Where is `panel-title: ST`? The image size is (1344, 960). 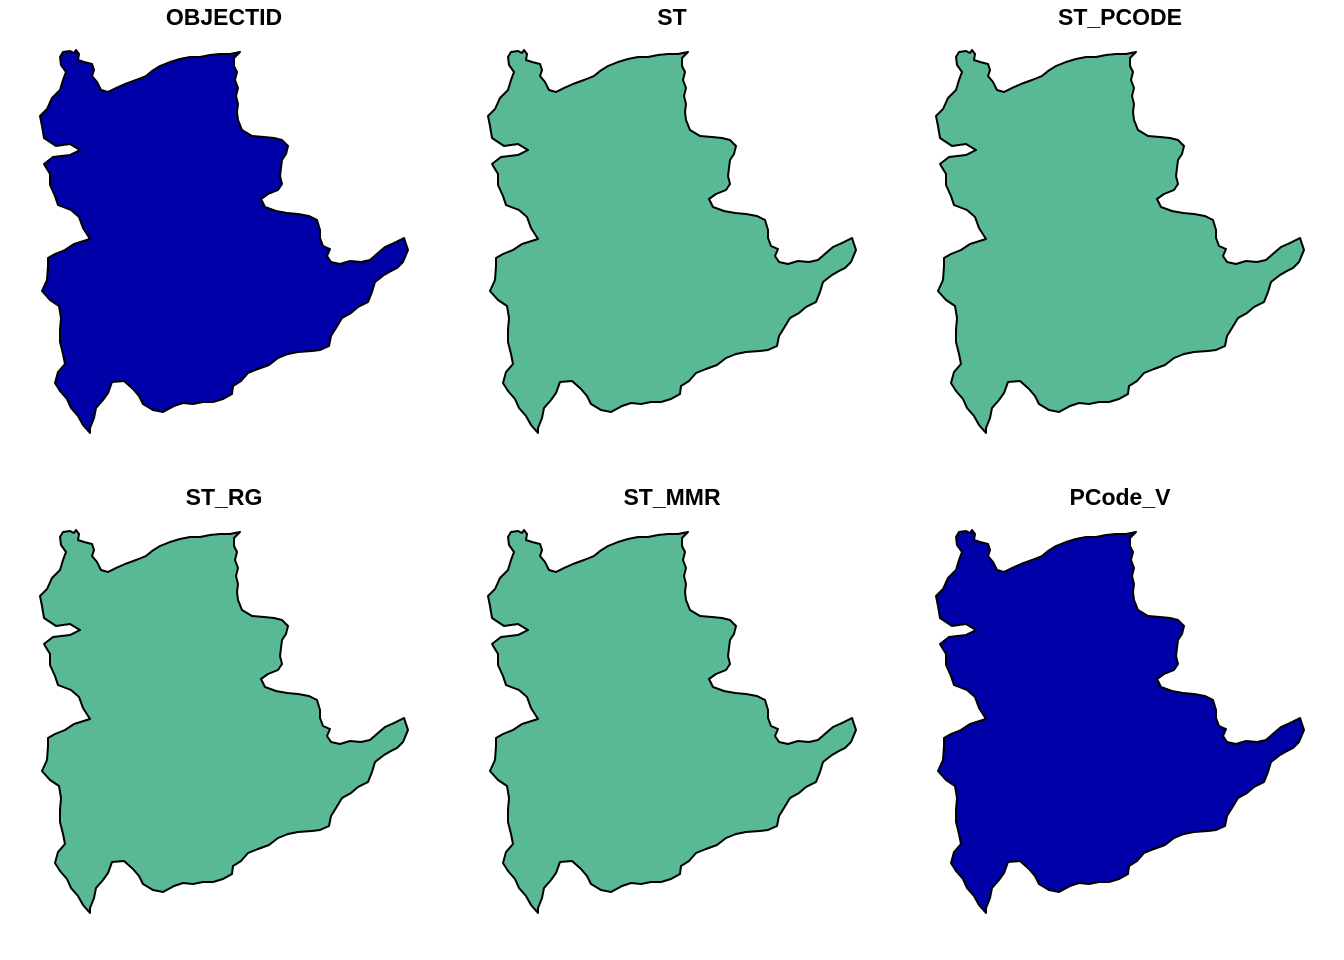 panel-title: ST is located at coordinates (672, 17).